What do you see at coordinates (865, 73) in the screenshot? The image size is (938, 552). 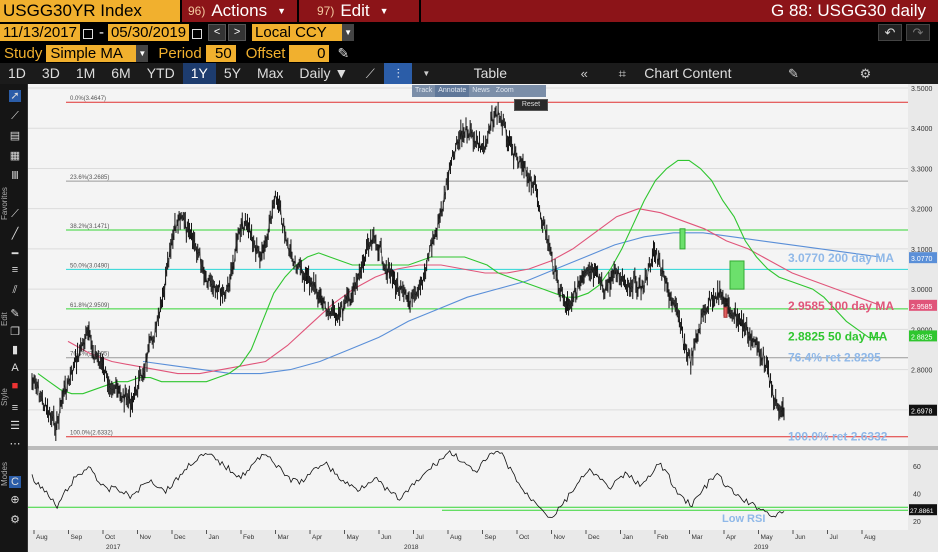 I see `gear-icon: ⚙` at bounding box center [865, 73].